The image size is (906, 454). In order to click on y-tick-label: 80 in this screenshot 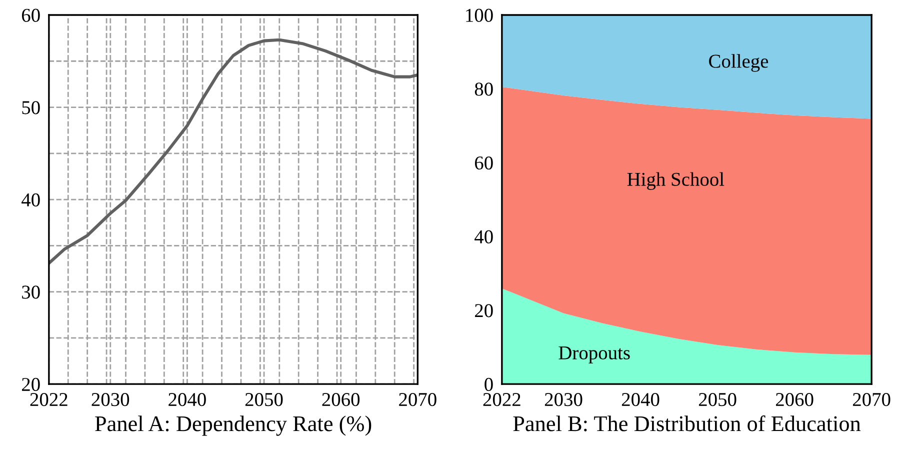, I will do `click(483, 89)`.